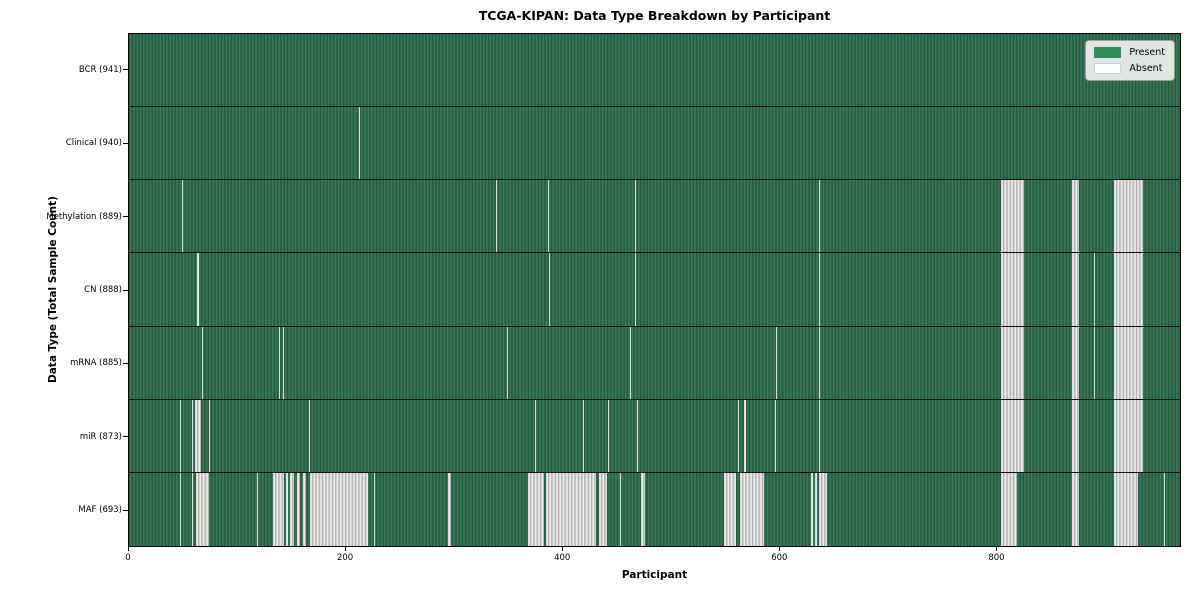 This screenshot has width=1200, height=600. What do you see at coordinates (100, 436) in the screenshot?
I see `y-tick-label-mir: miR (873)` at bounding box center [100, 436].